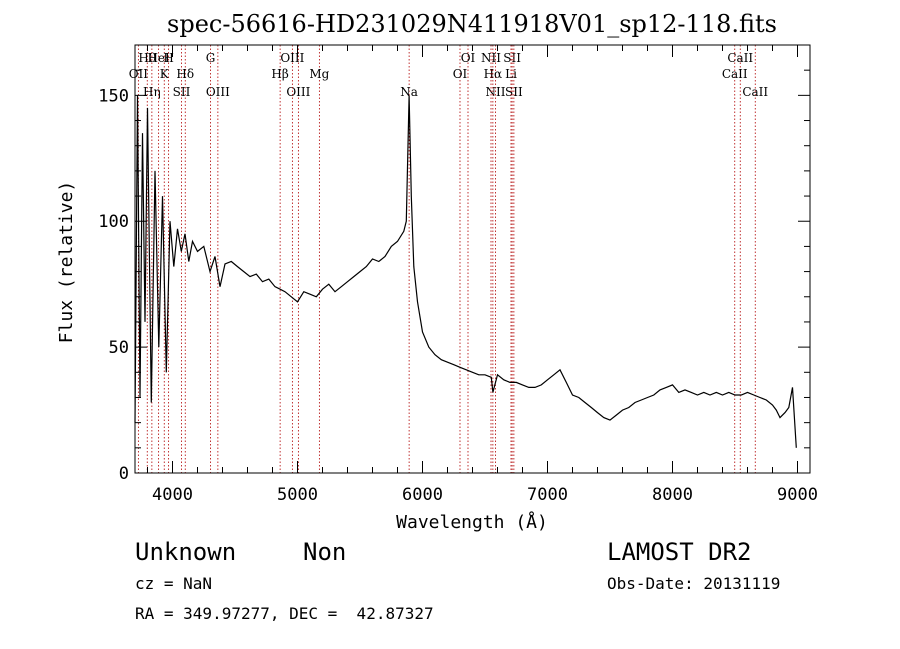 This screenshot has width=900, height=649. Describe the element at coordinates (168, 58) in the screenshot. I see `line-marker-label: H` at that location.